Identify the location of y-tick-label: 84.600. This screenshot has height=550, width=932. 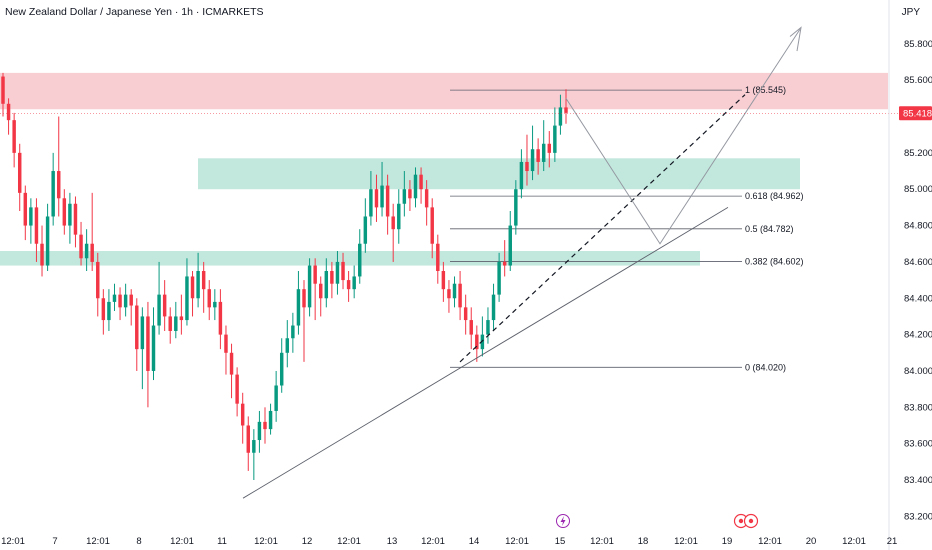
(918, 262).